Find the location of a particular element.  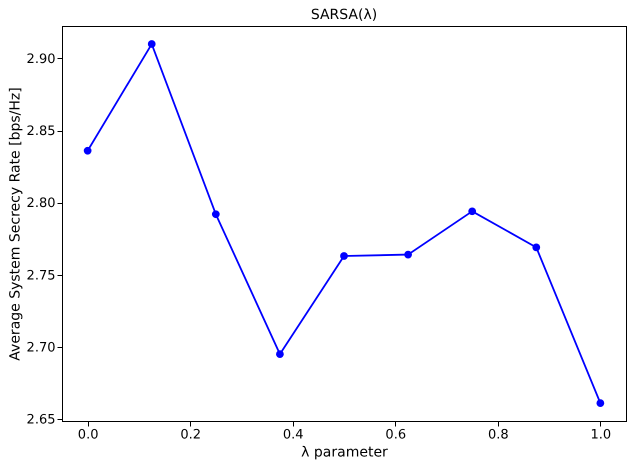

y-tick-label: 2.75 is located at coordinates (41, 276).